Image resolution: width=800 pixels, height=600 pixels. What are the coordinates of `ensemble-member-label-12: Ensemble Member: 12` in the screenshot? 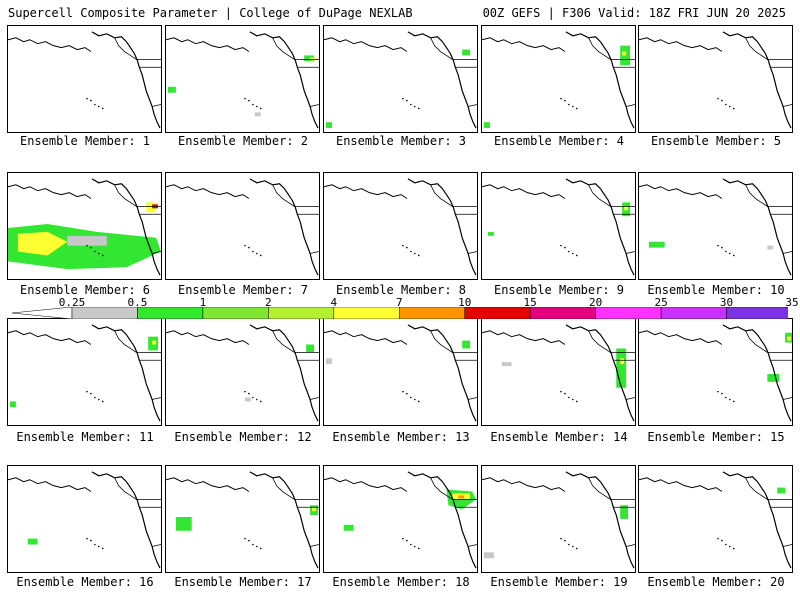 It's located at (243, 437).